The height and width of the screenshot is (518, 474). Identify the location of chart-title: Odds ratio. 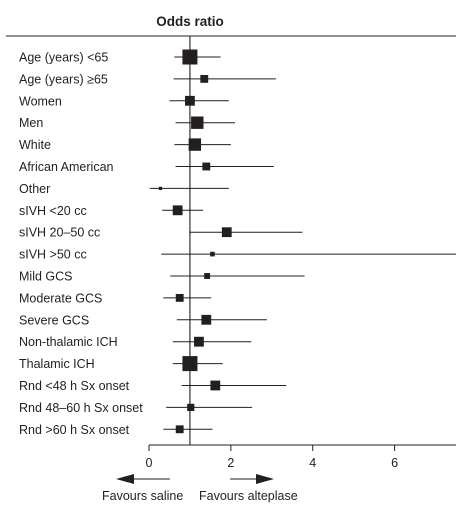
(190, 21).